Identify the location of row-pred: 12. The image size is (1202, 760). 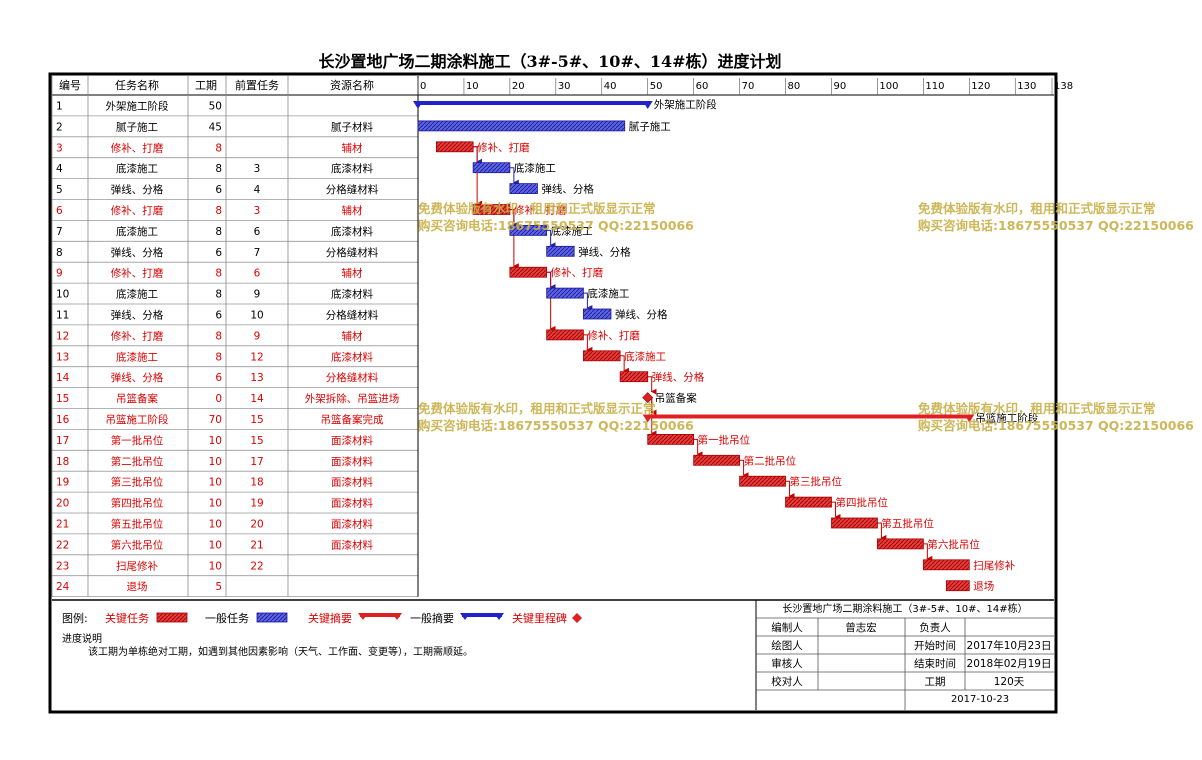
(256, 357).